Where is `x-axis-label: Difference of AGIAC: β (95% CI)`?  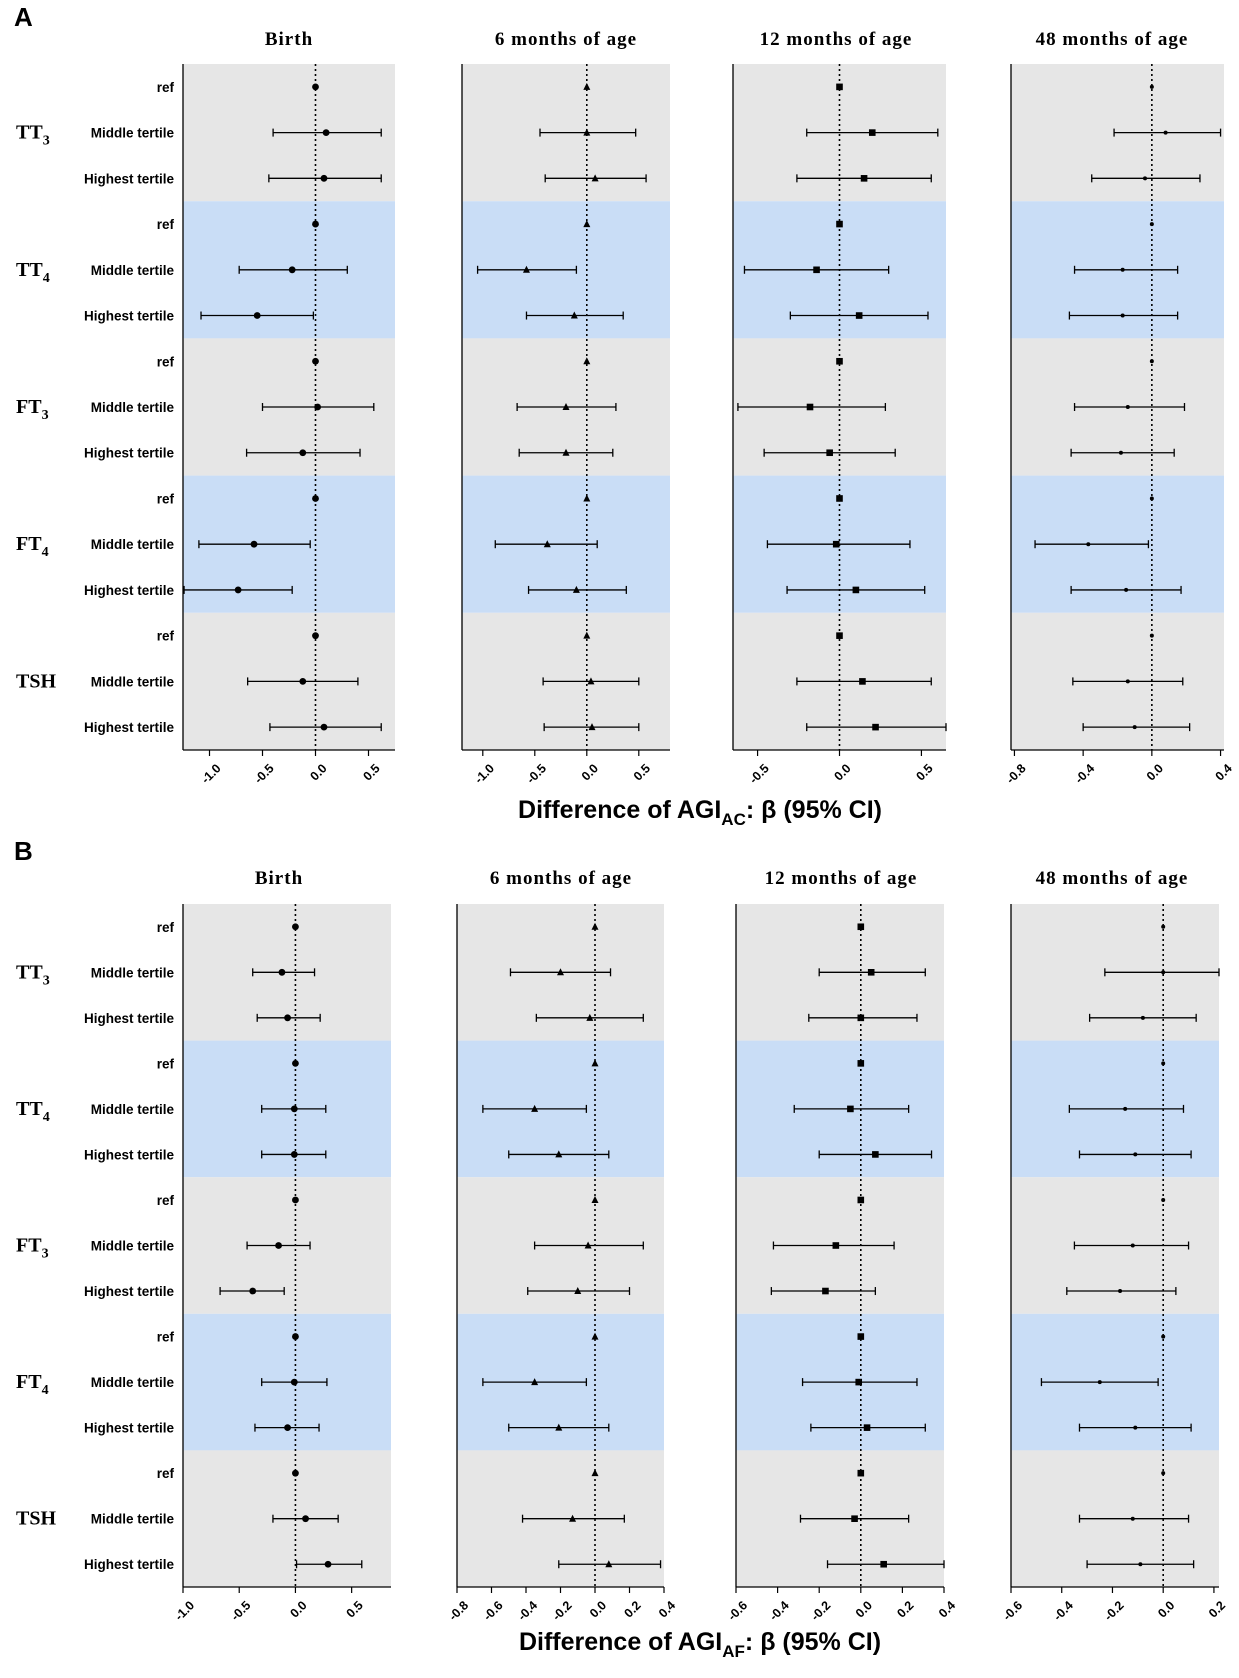
x-axis-label: Difference of AGIAC: β (95% CI) is located at coordinates (700, 812).